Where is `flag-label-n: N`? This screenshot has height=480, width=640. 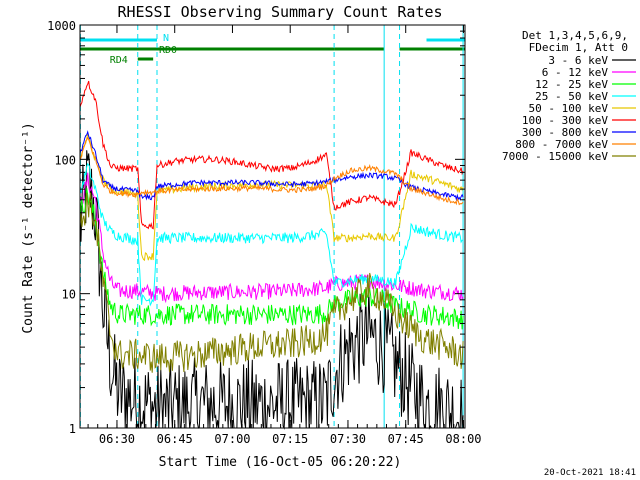 flag-label-n: N is located at coordinates (166, 38).